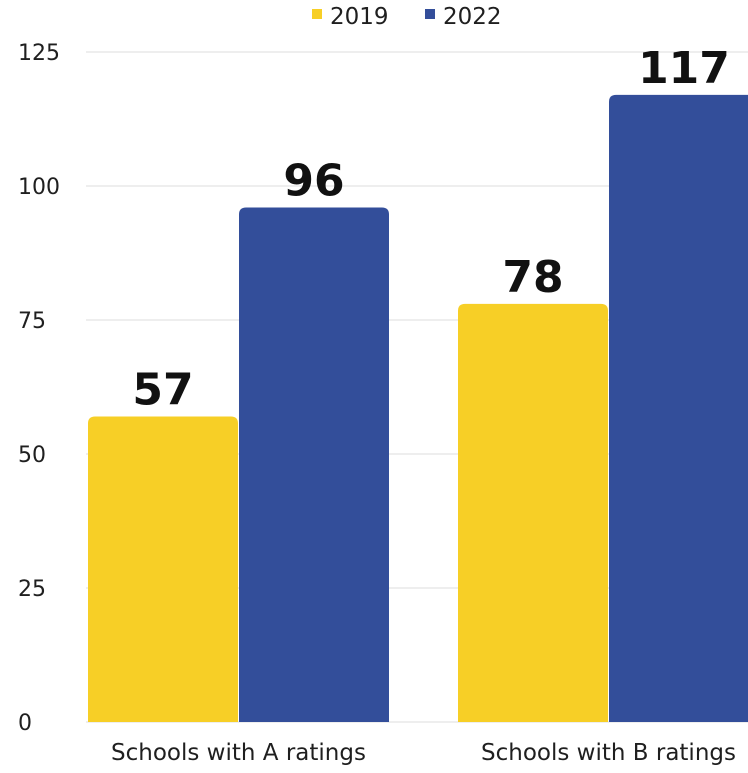 This screenshot has height=773, width=748. I want to click on y-axis-ticks: 0 25 50 75 100 125, so click(39, 388).